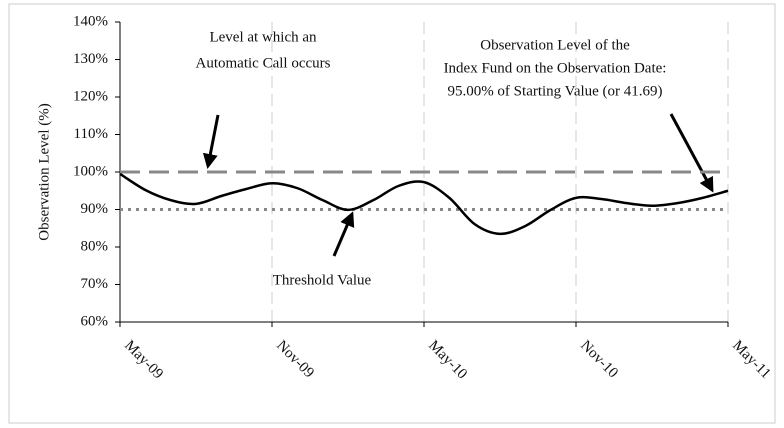 Image resolution: width=784 pixels, height=428 pixels. I want to click on y-tick-label: 80%, so click(95, 246).